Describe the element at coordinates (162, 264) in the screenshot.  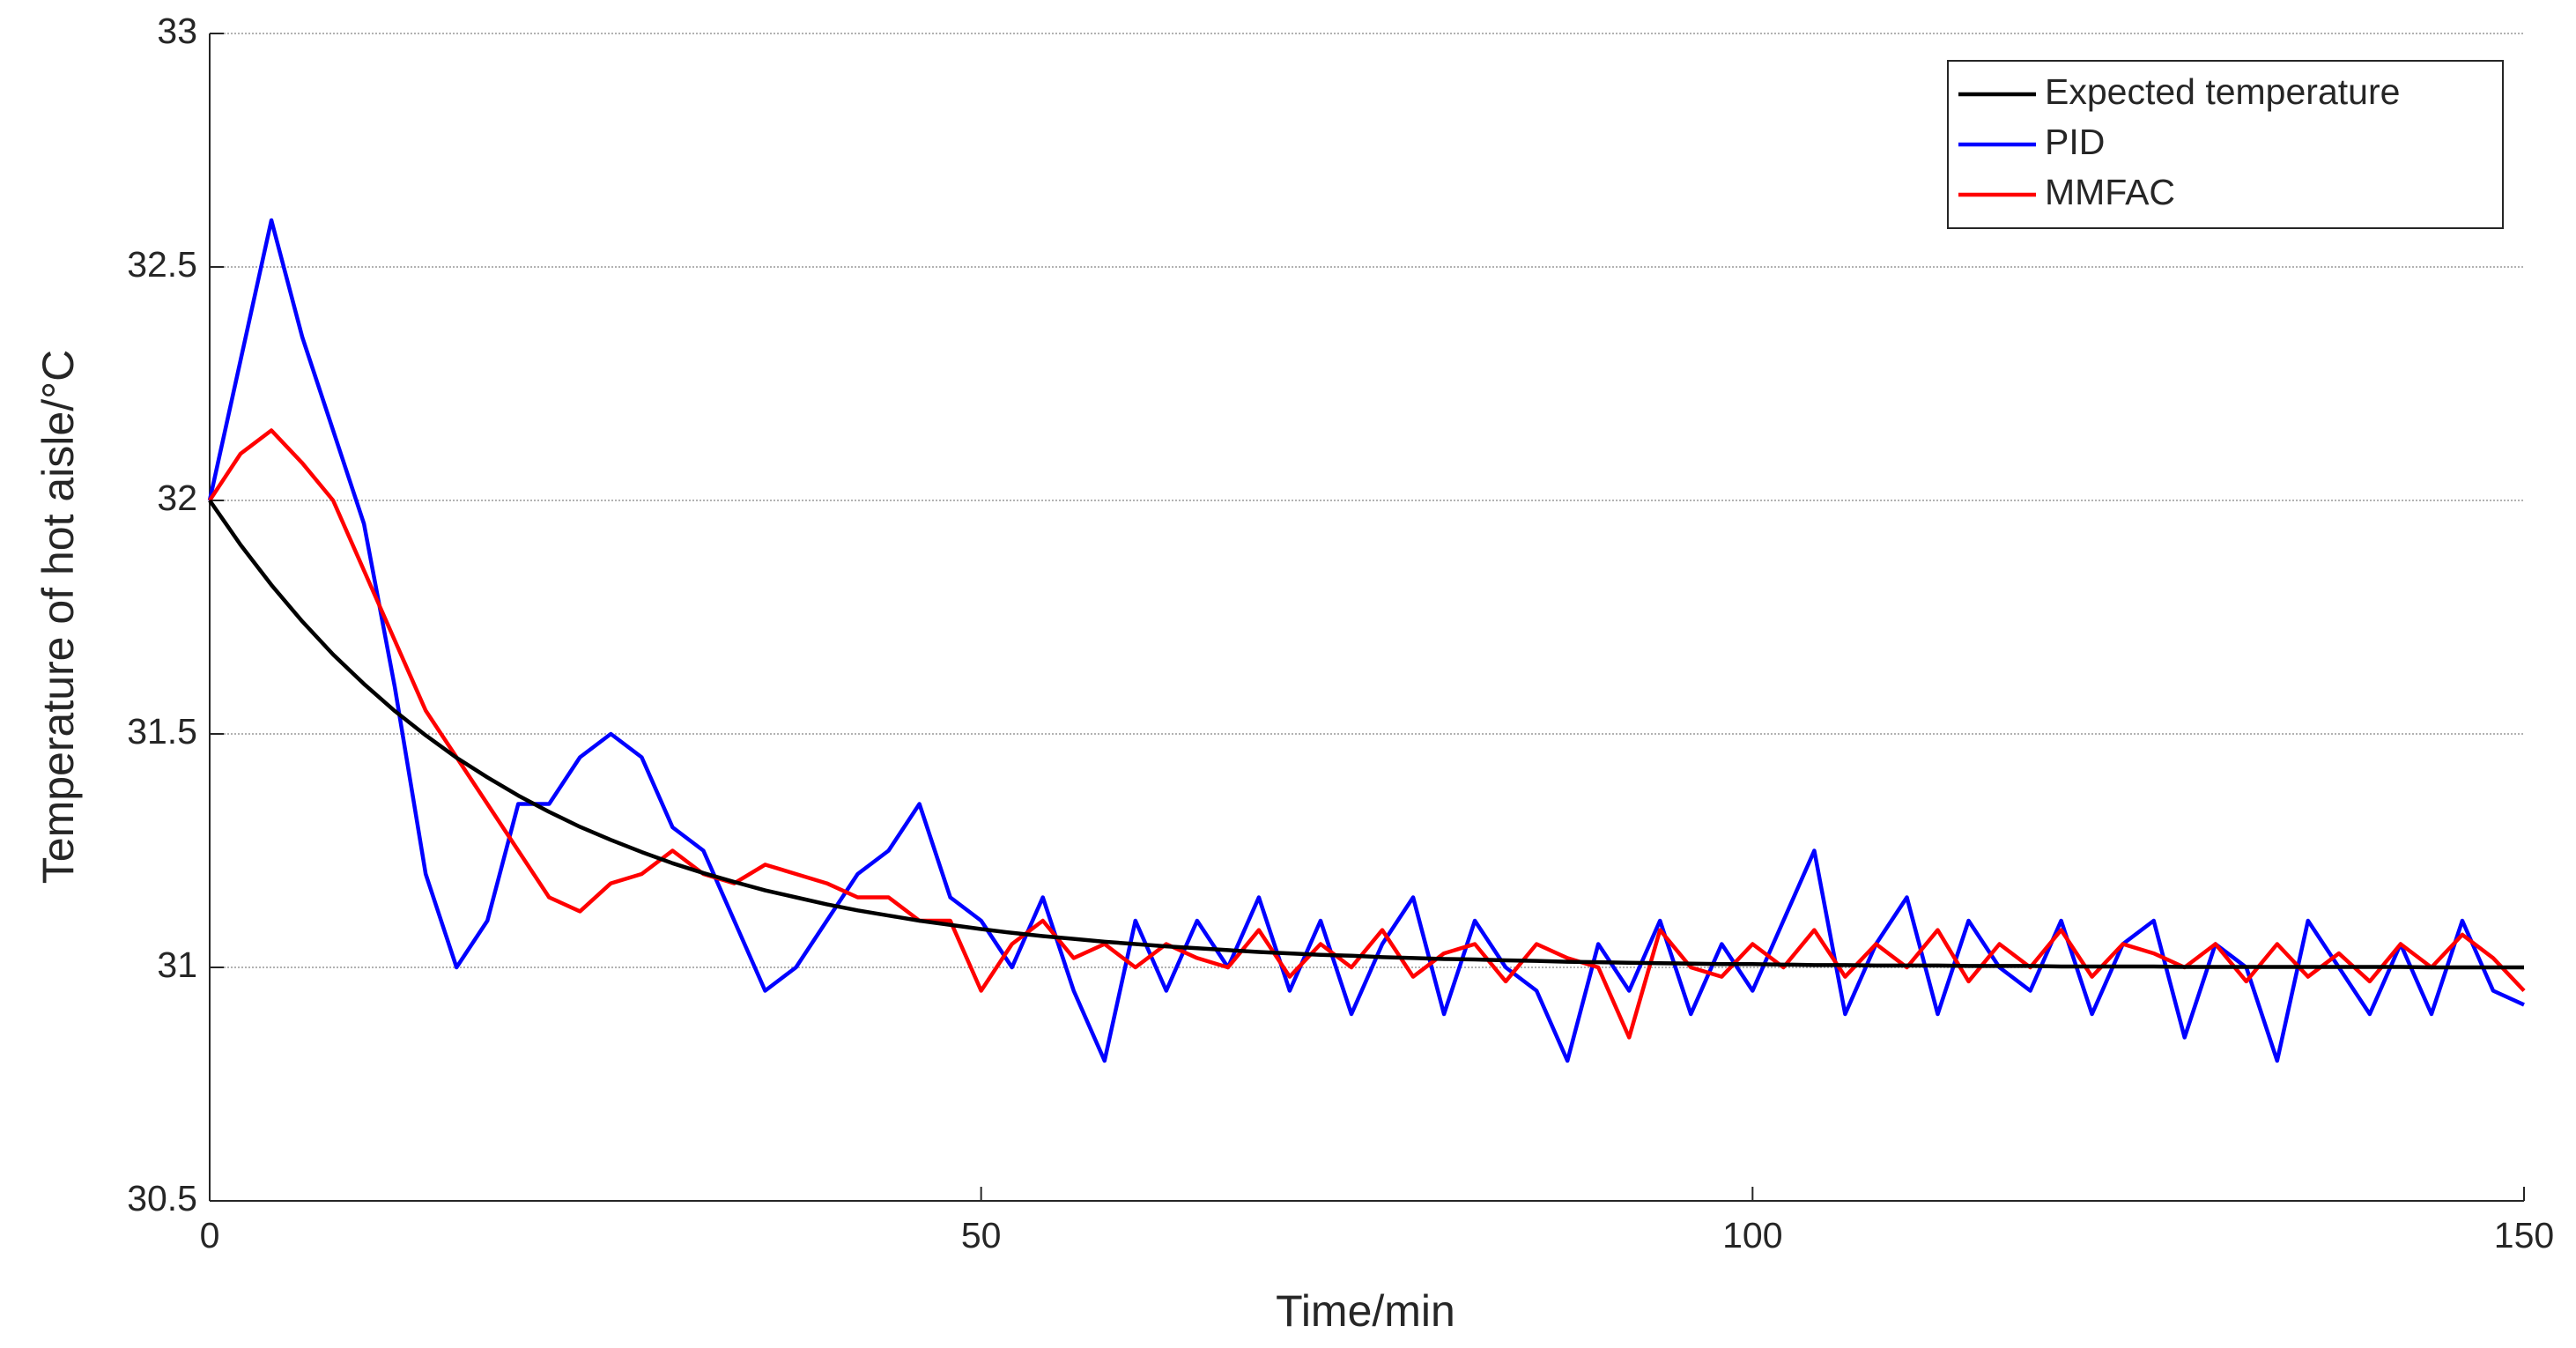
I see `y-tick-label: 32.5` at that location.